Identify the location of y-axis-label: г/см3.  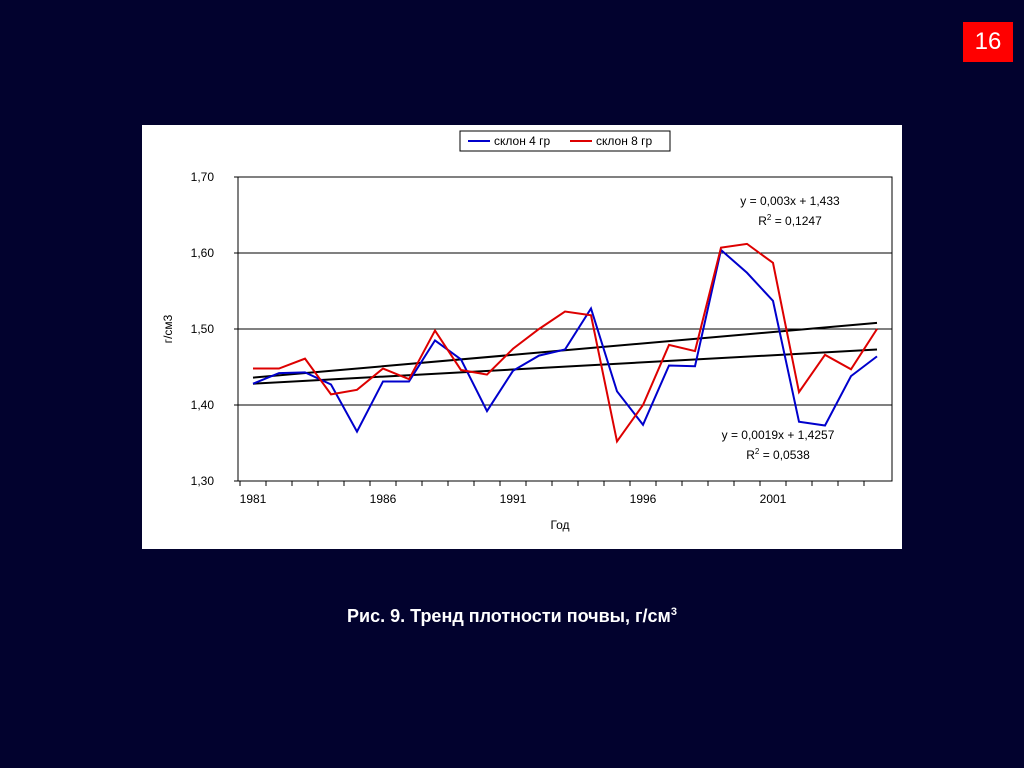
(168, 328).